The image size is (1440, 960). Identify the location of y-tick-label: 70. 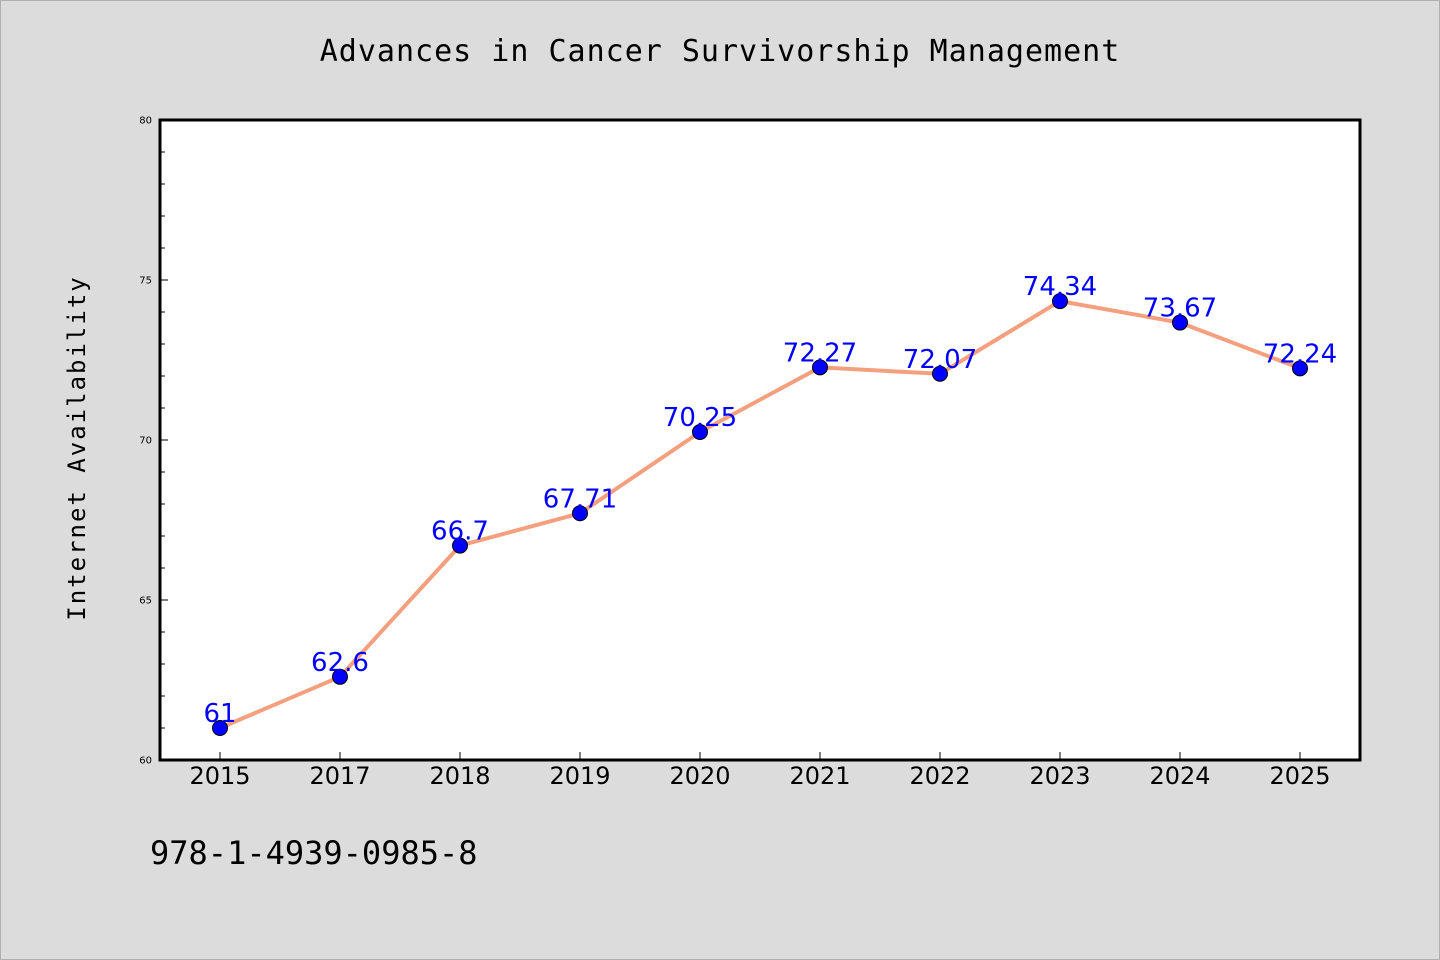
(145, 441).